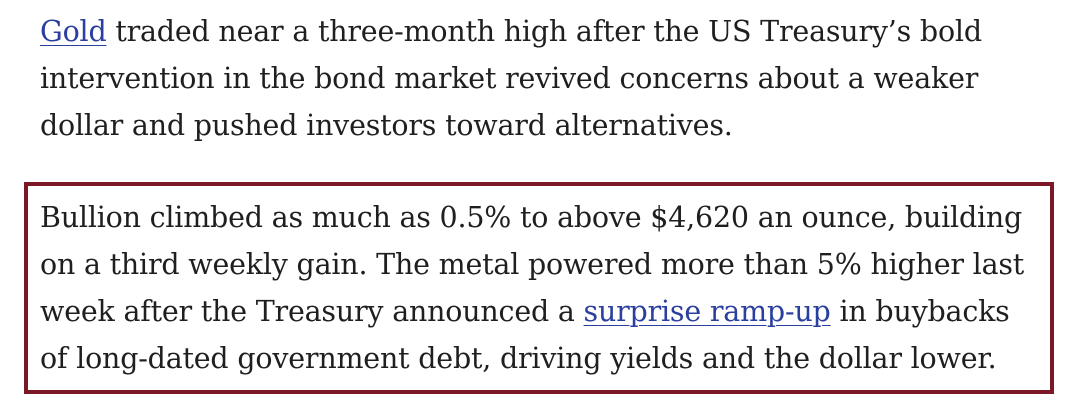 The height and width of the screenshot is (405, 1072). I want to click on link: Gold, so click(73, 31).